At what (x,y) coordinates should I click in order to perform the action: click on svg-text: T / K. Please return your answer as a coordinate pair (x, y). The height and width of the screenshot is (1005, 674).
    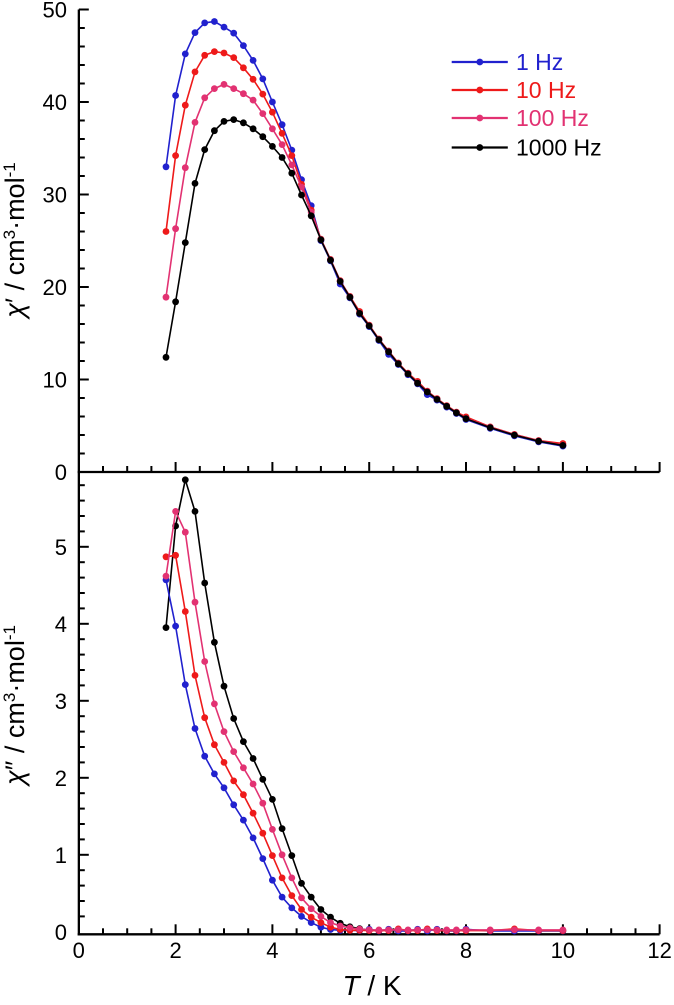
    Looking at the image, I should click on (371, 985).